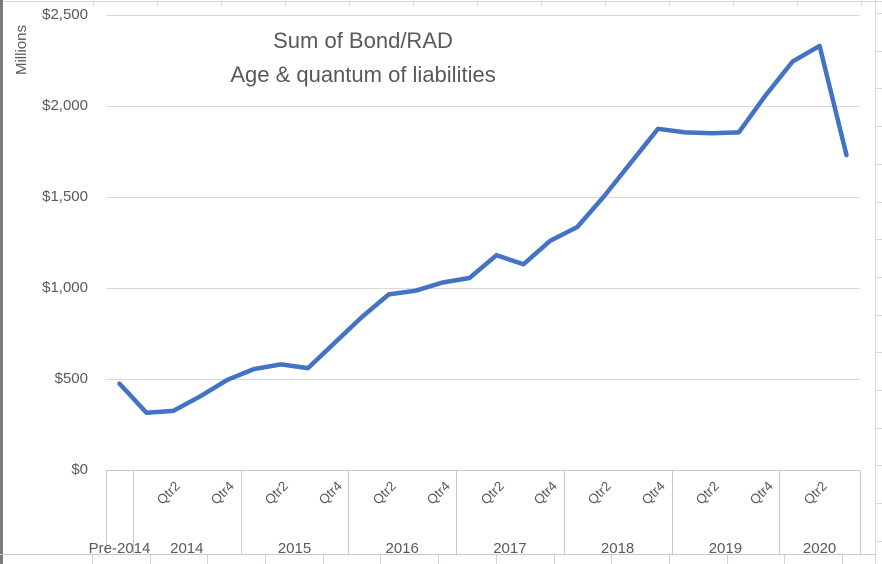 Image resolution: width=882 pixels, height=564 pixels. I want to click on x-axis-year-label: 2019, so click(725, 548).